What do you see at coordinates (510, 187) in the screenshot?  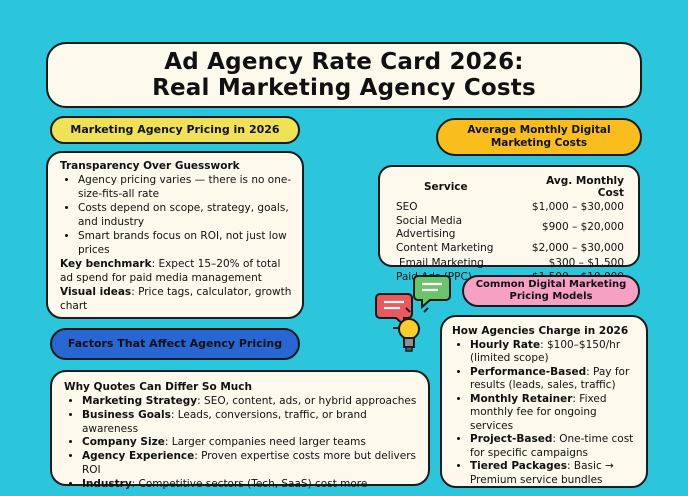 I see `table-header-row: Service Avg. Monthly Cost` at bounding box center [510, 187].